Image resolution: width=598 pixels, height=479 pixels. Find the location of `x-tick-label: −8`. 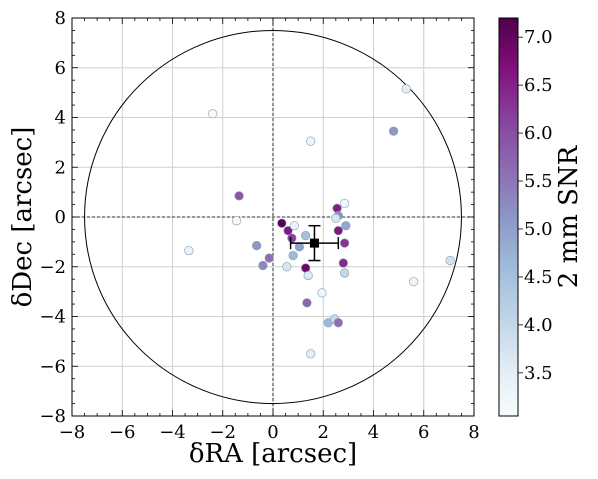

x-tick-label: −8 is located at coordinates (72, 432).